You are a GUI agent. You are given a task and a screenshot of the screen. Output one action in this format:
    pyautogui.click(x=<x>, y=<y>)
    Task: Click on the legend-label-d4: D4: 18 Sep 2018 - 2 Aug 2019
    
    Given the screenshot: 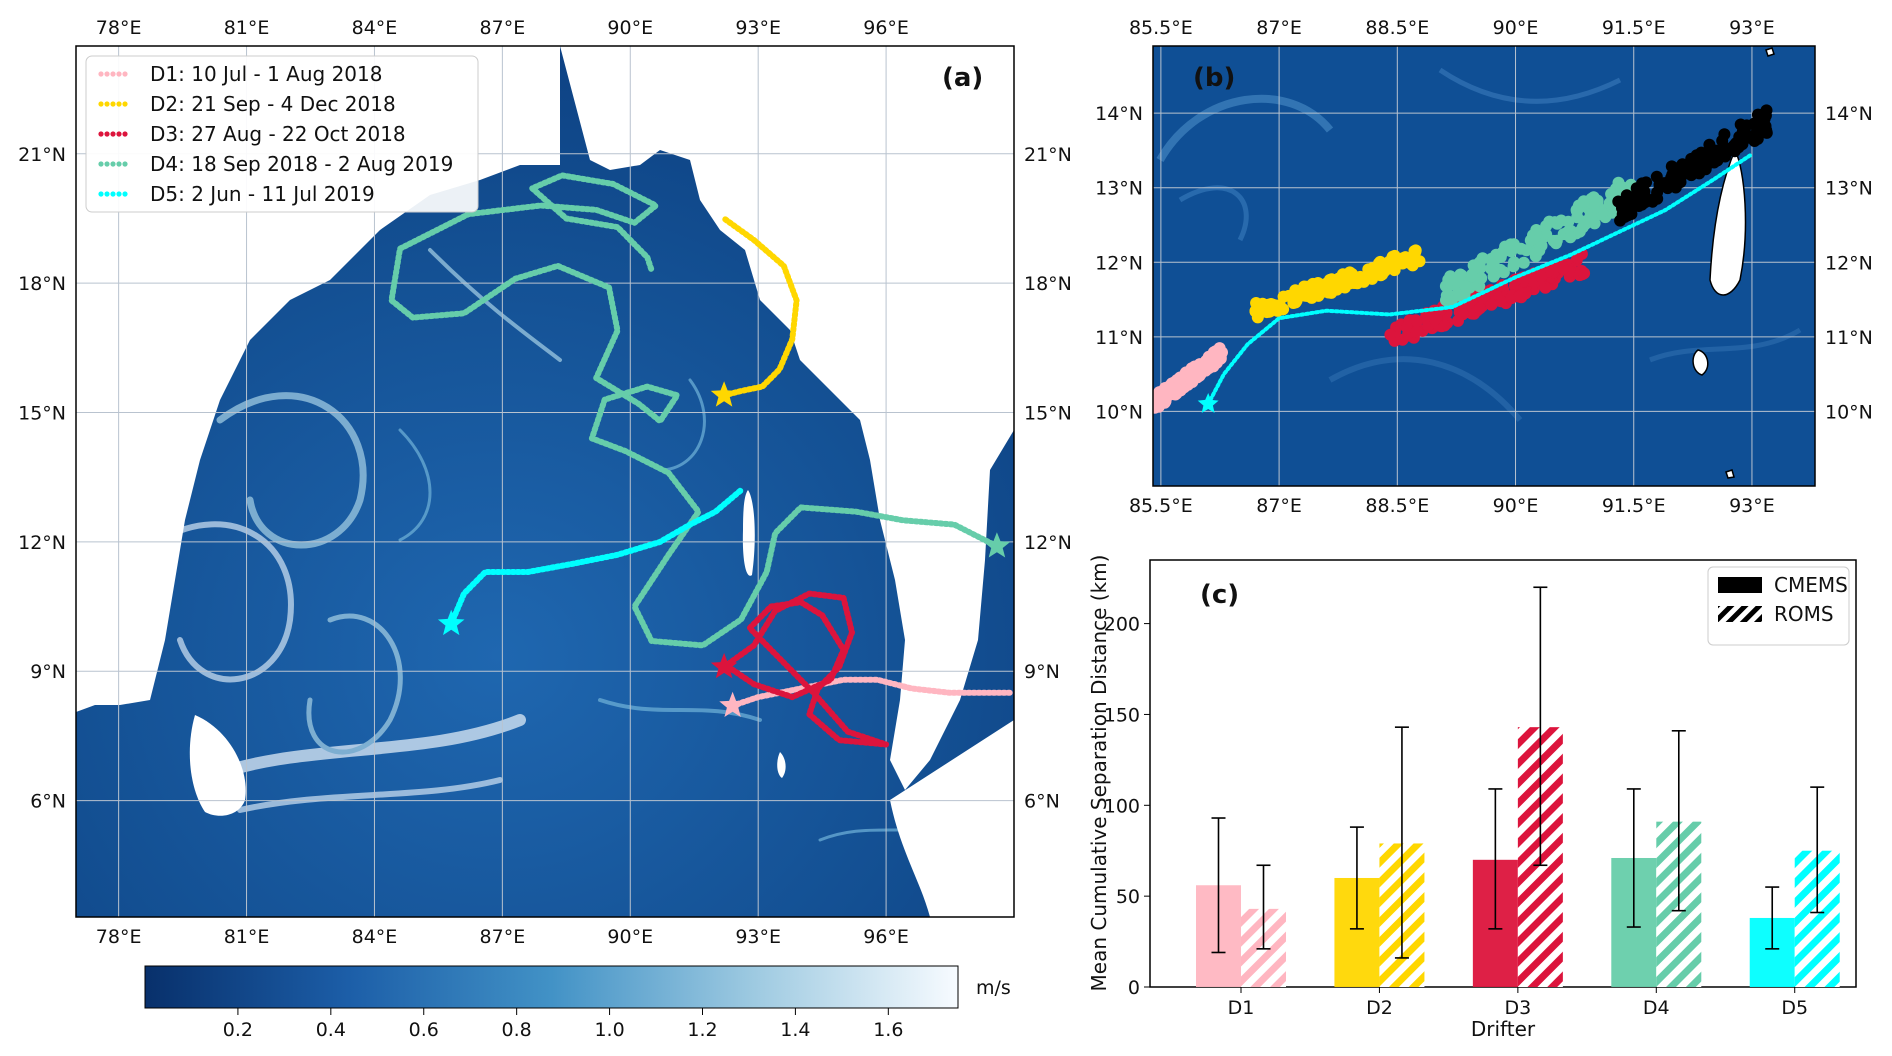 What is the action you would take?
    pyautogui.click(x=301, y=164)
    